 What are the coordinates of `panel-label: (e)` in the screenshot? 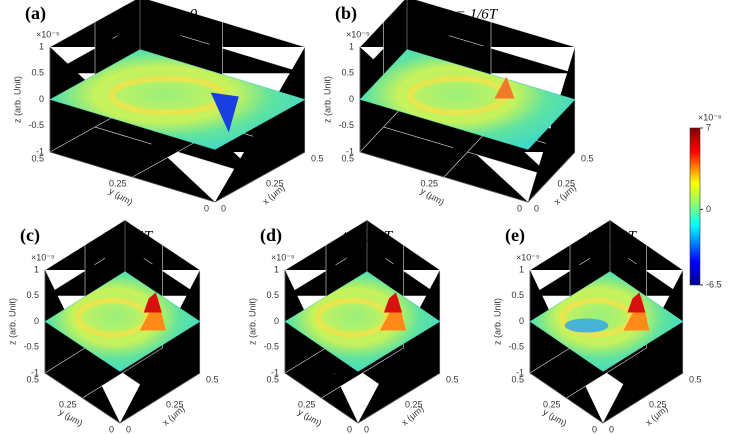 It's located at (515, 235).